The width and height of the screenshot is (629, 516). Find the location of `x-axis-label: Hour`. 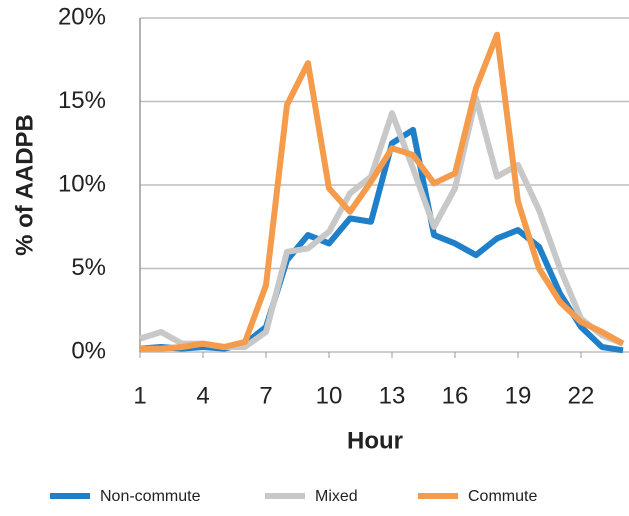

x-axis-label: Hour is located at coordinates (375, 440).